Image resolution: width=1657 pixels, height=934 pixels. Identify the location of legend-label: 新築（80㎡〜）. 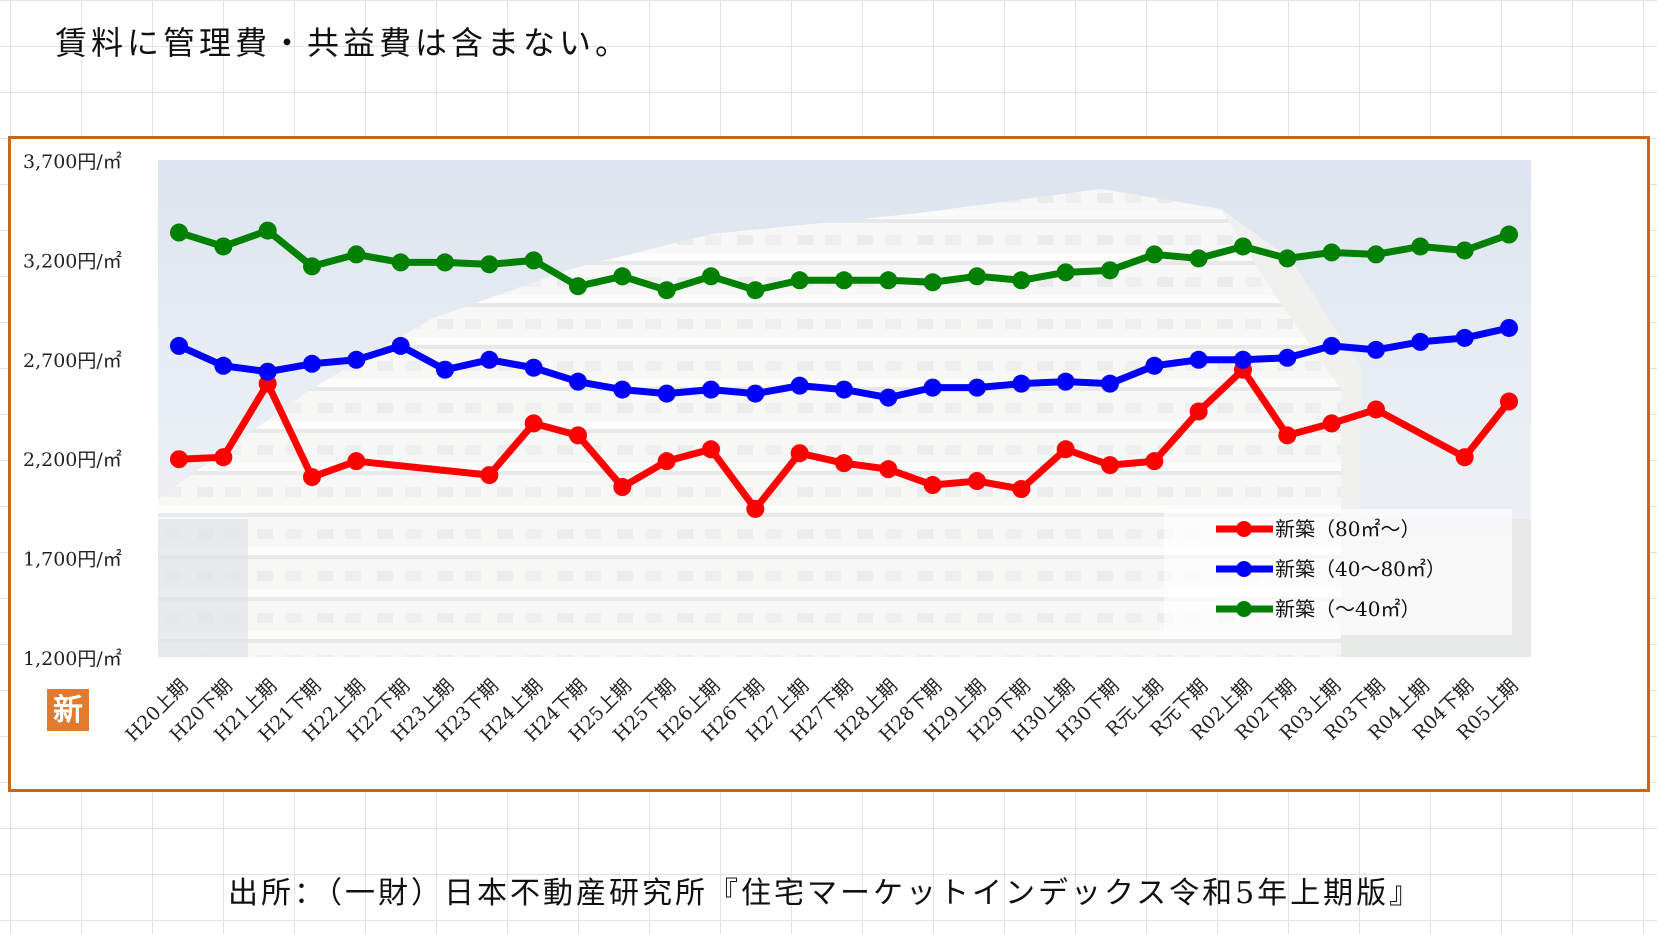
(1347, 529).